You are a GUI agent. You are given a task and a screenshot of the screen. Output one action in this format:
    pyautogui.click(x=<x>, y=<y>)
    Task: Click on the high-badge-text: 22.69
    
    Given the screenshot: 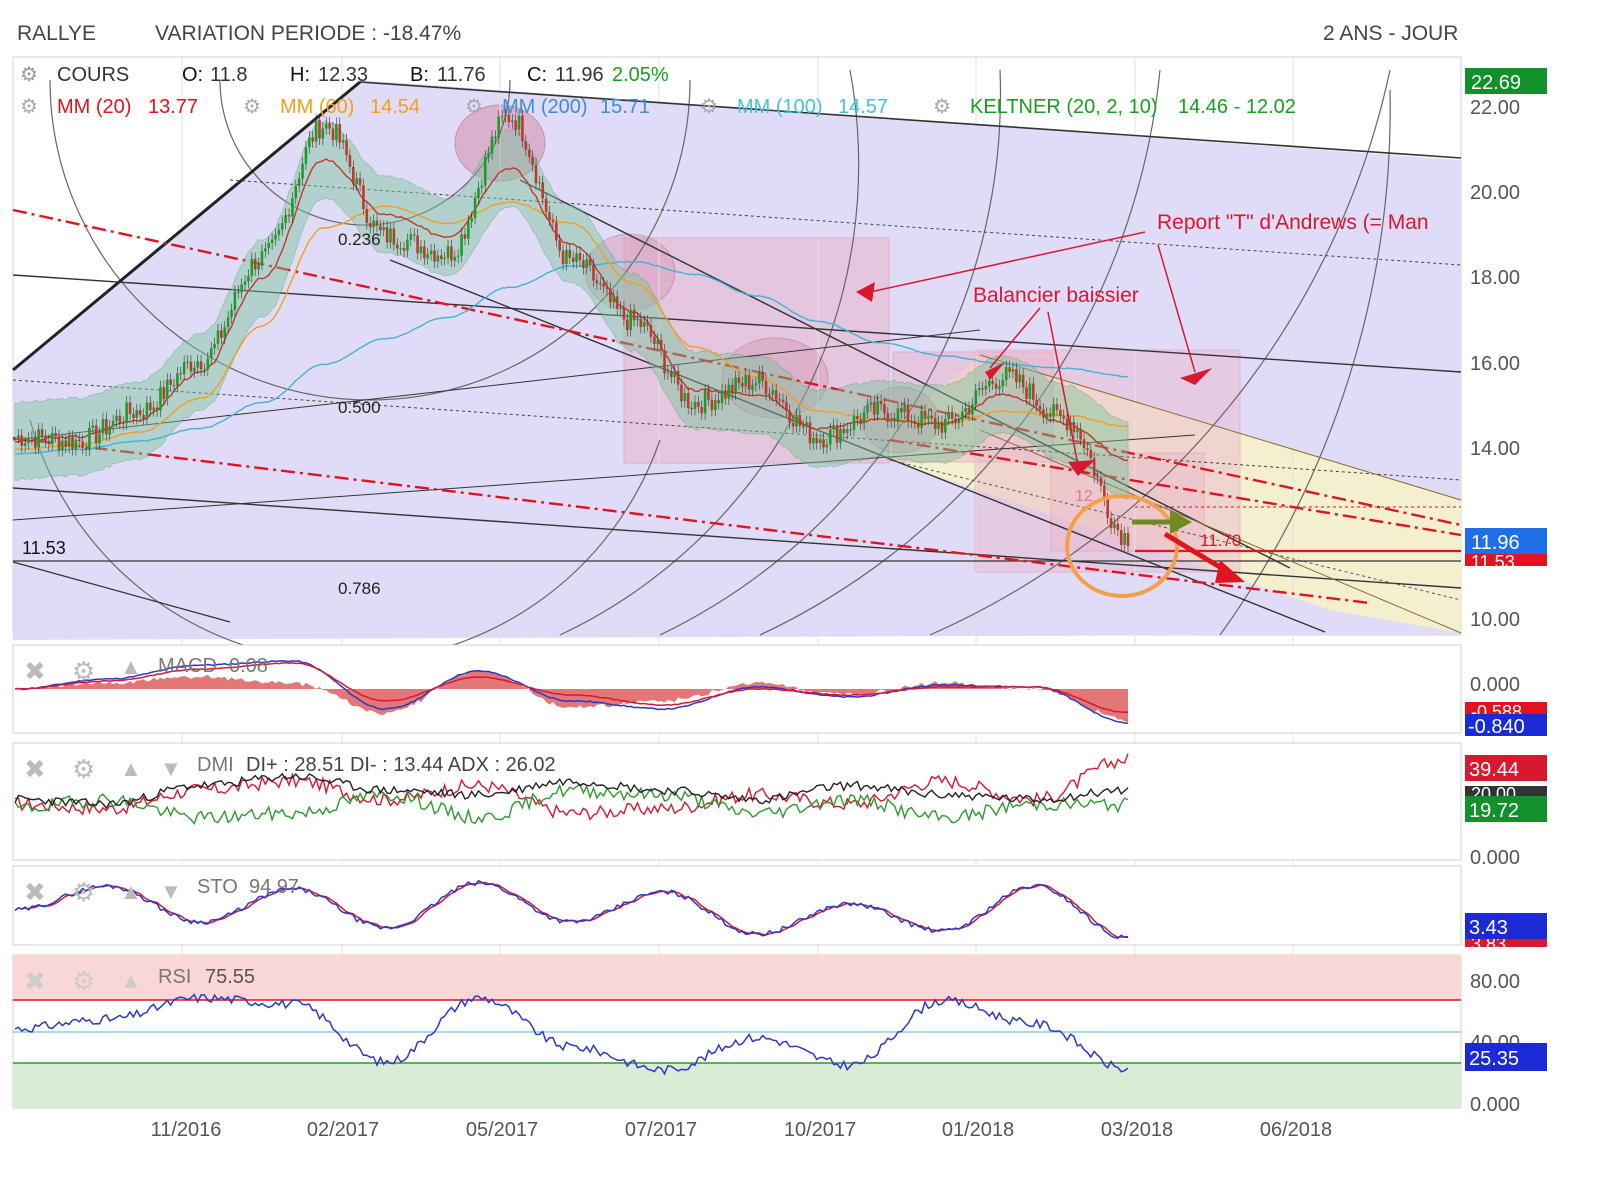 What is the action you would take?
    pyautogui.click(x=1496, y=83)
    